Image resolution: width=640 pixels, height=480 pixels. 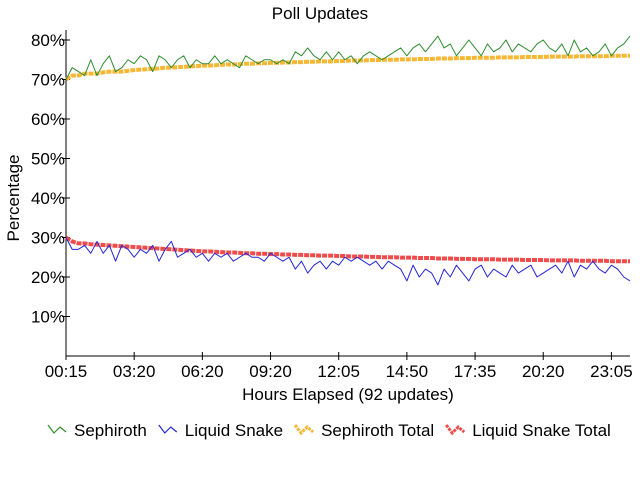 What do you see at coordinates (48, 277) in the screenshot?
I see `y-tick-label: 20%` at bounding box center [48, 277].